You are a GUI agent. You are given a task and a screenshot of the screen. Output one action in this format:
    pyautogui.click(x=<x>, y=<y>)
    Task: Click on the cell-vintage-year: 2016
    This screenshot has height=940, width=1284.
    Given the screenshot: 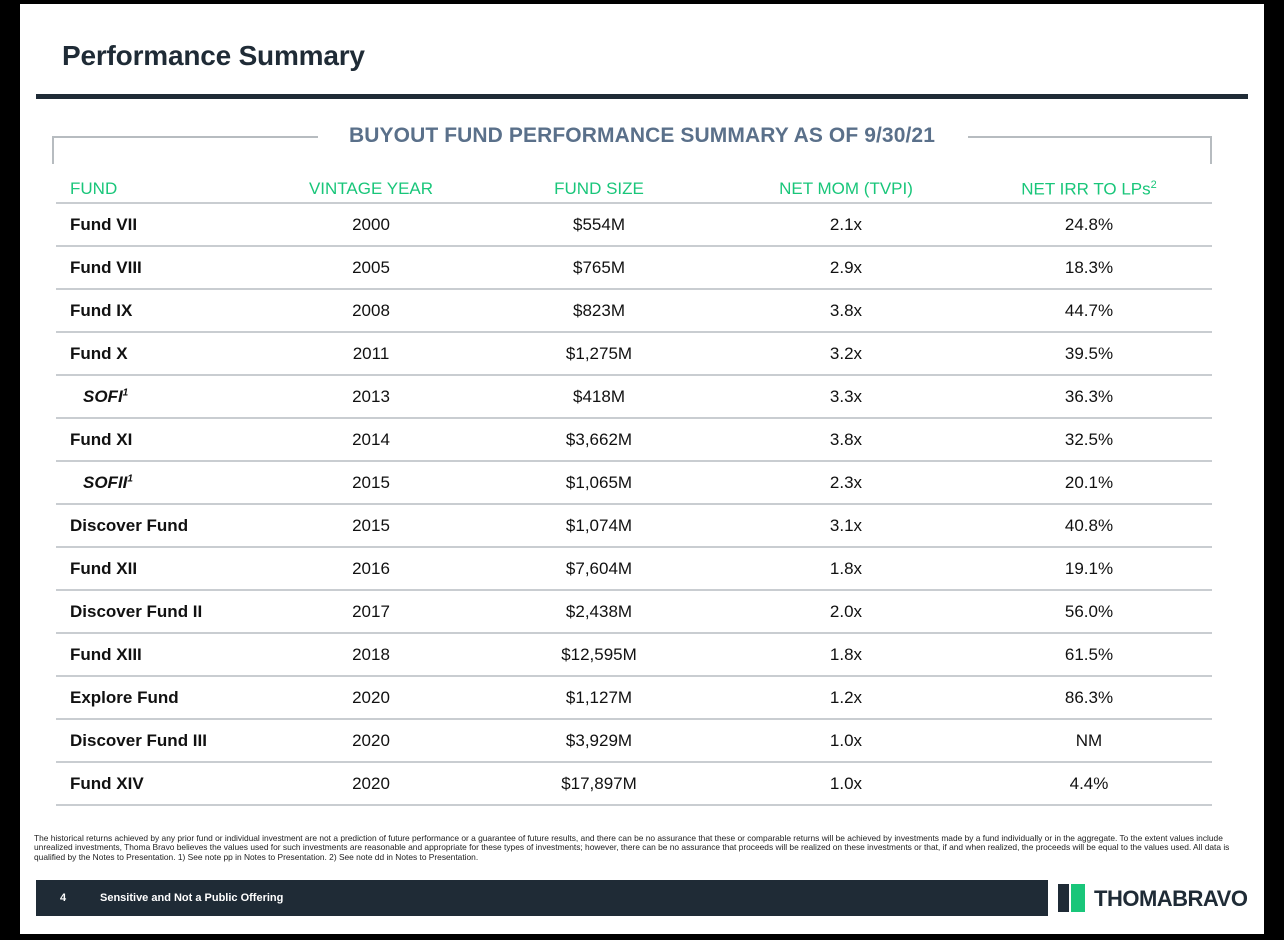 What is the action you would take?
    pyautogui.click(x=371, y=569)
    